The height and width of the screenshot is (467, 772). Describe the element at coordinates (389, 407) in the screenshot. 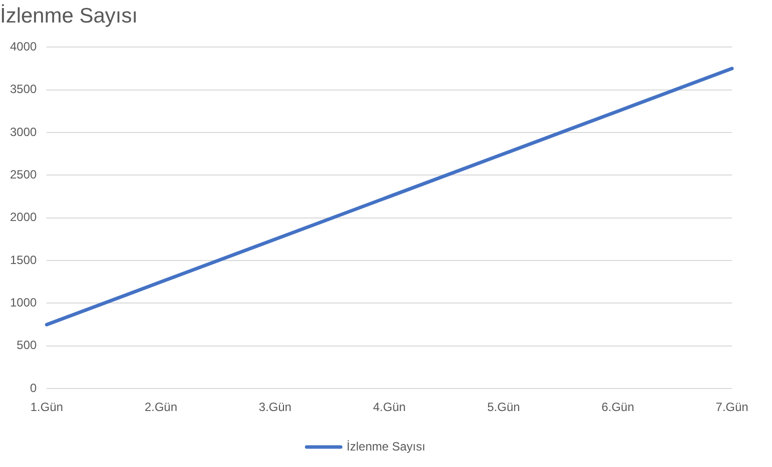

I see `x-tick-label: 4.Gün` at that location.